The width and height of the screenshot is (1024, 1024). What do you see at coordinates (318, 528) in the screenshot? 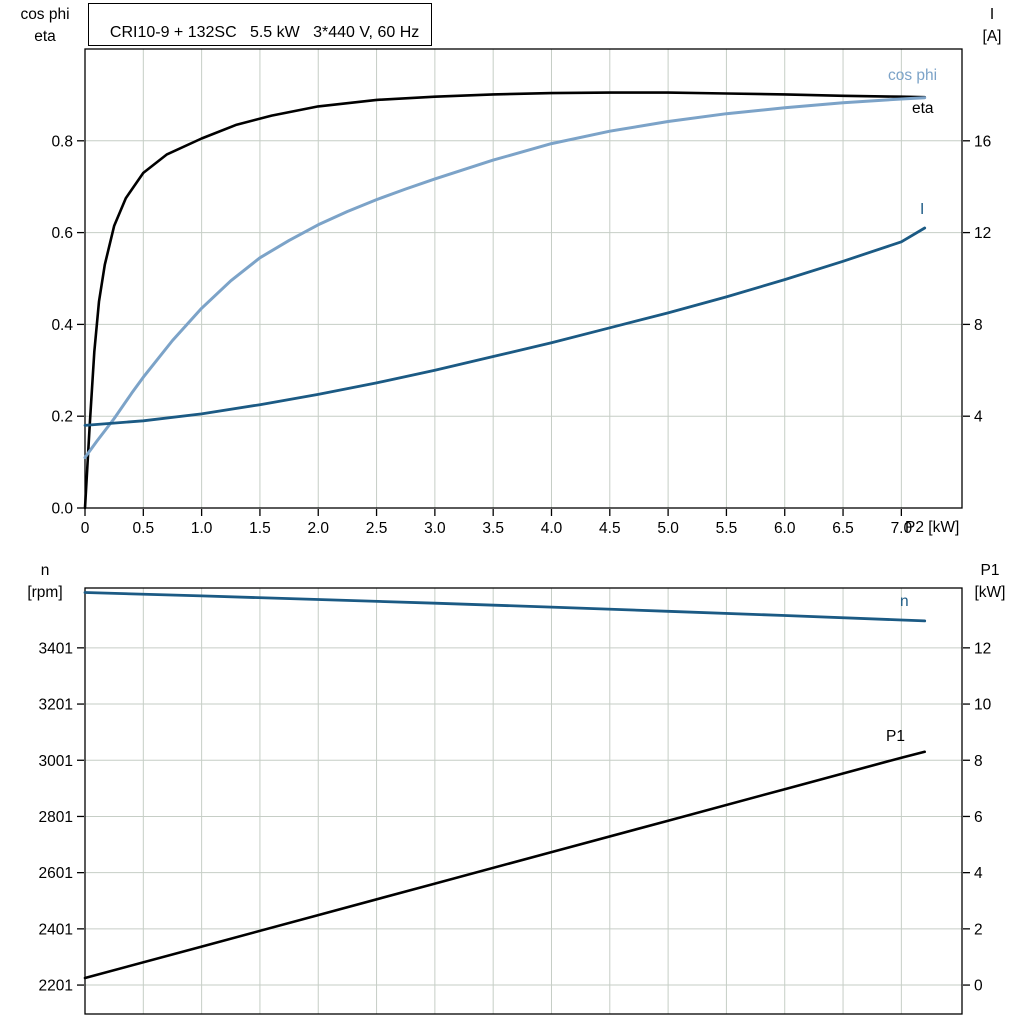
I see `tick-label-x: 2.0` at bounding box center [318, 528].